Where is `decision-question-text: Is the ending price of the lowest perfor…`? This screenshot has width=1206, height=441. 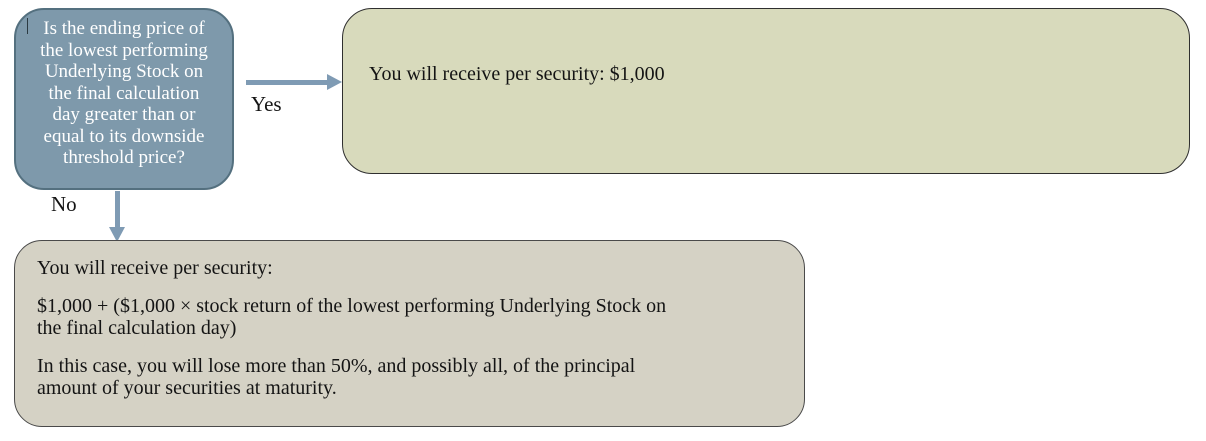
decision-question-text: Is the ending price of the lowest perfor… is located at coordinates (124, 93).